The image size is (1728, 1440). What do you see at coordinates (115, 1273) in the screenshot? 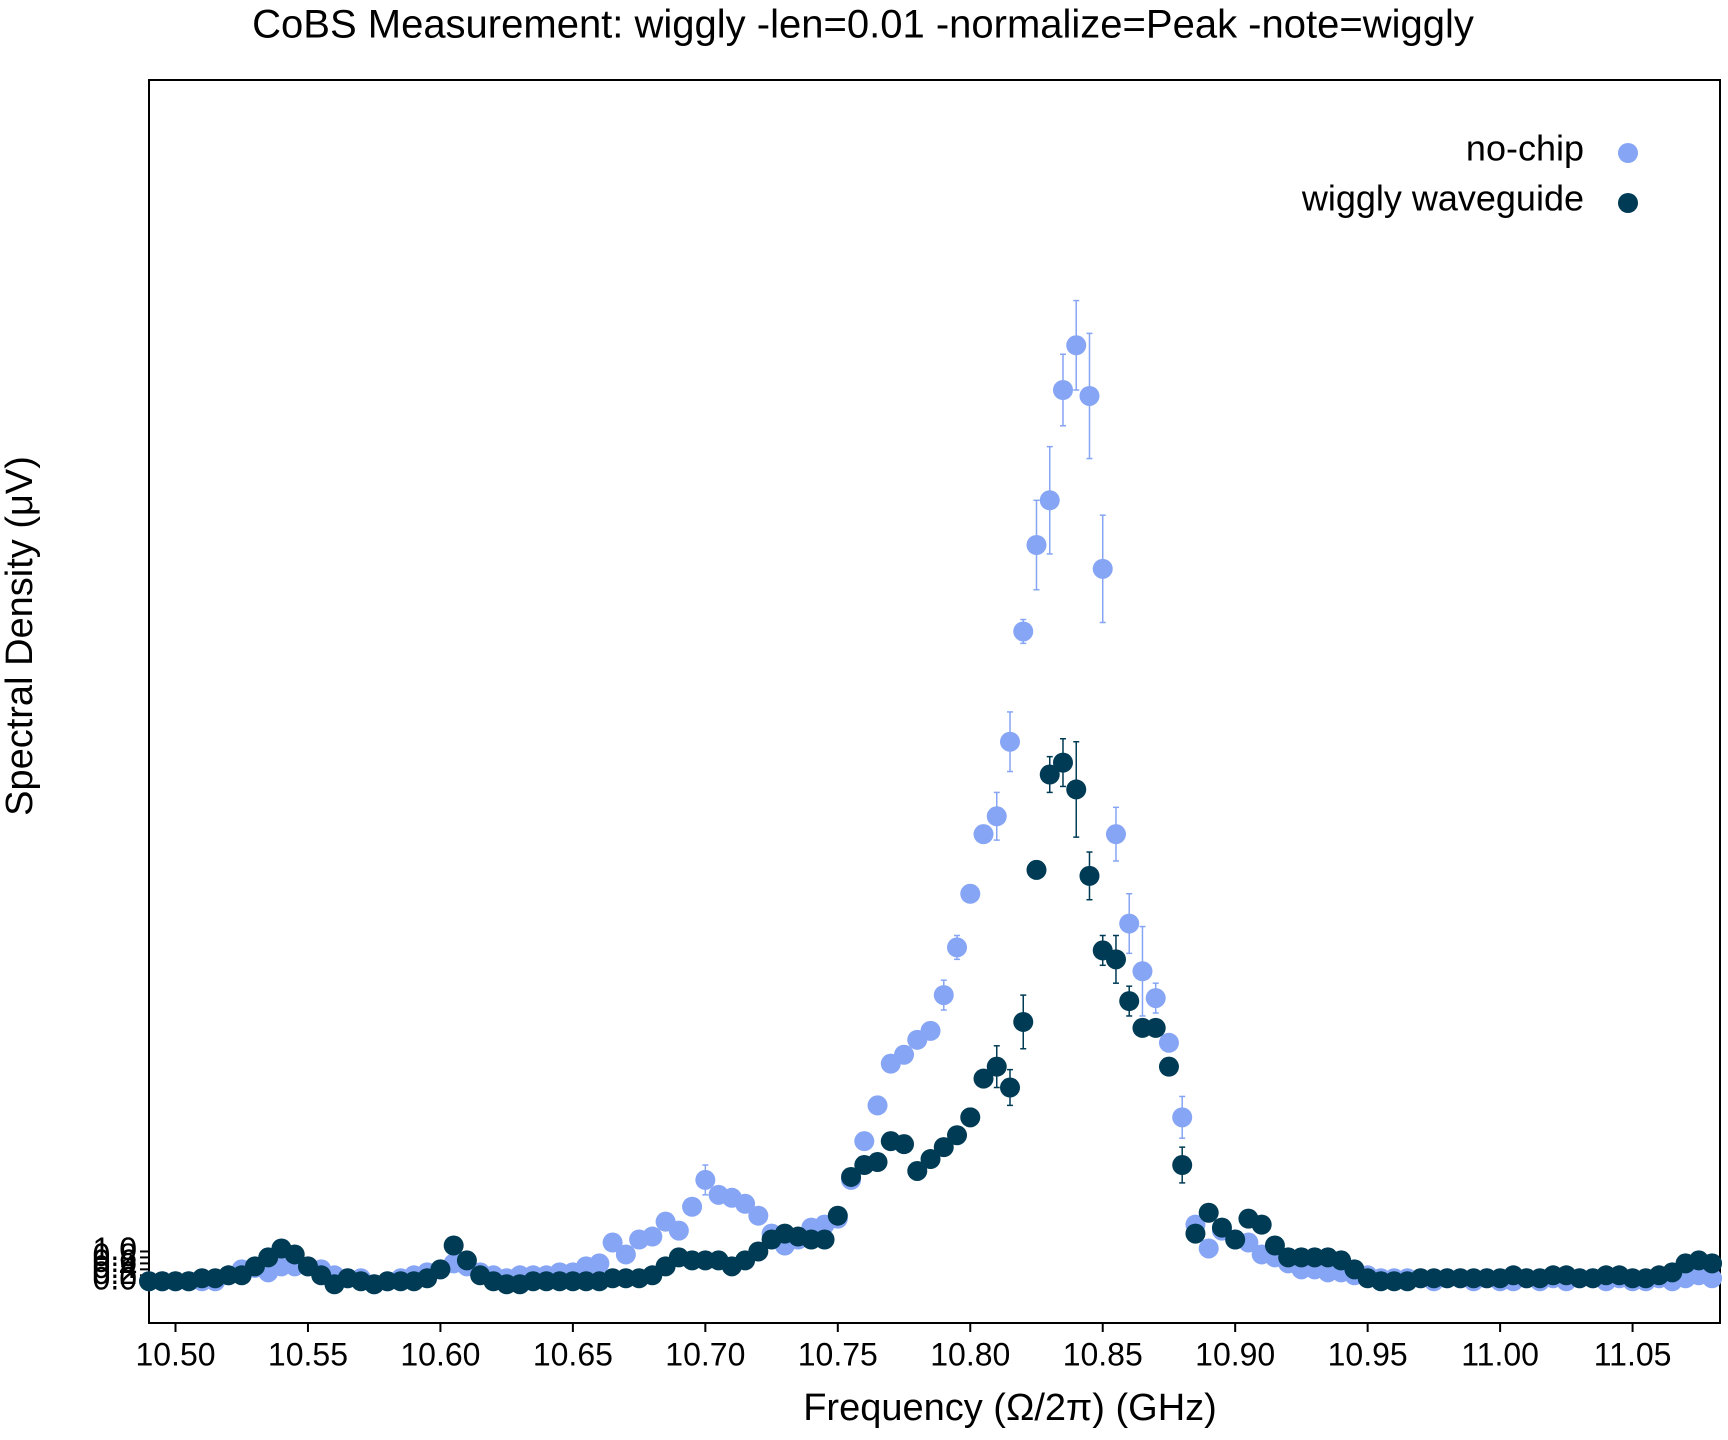
I see `y-tick-label: 0.2` at bounding box center [115, 1273].